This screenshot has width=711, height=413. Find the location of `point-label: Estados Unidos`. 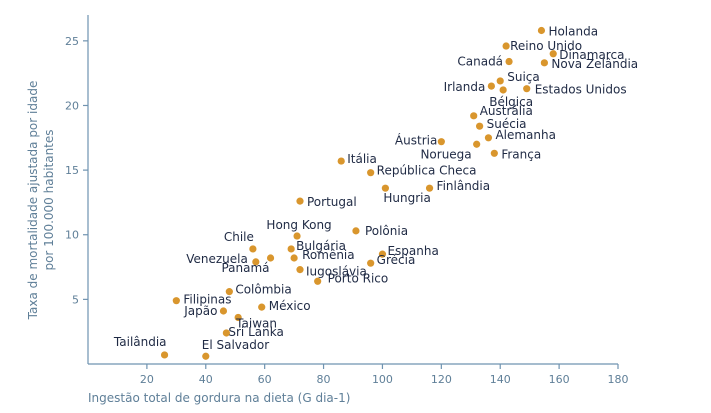

point-label: Estados Unidos is located at coordinates (581, 90).